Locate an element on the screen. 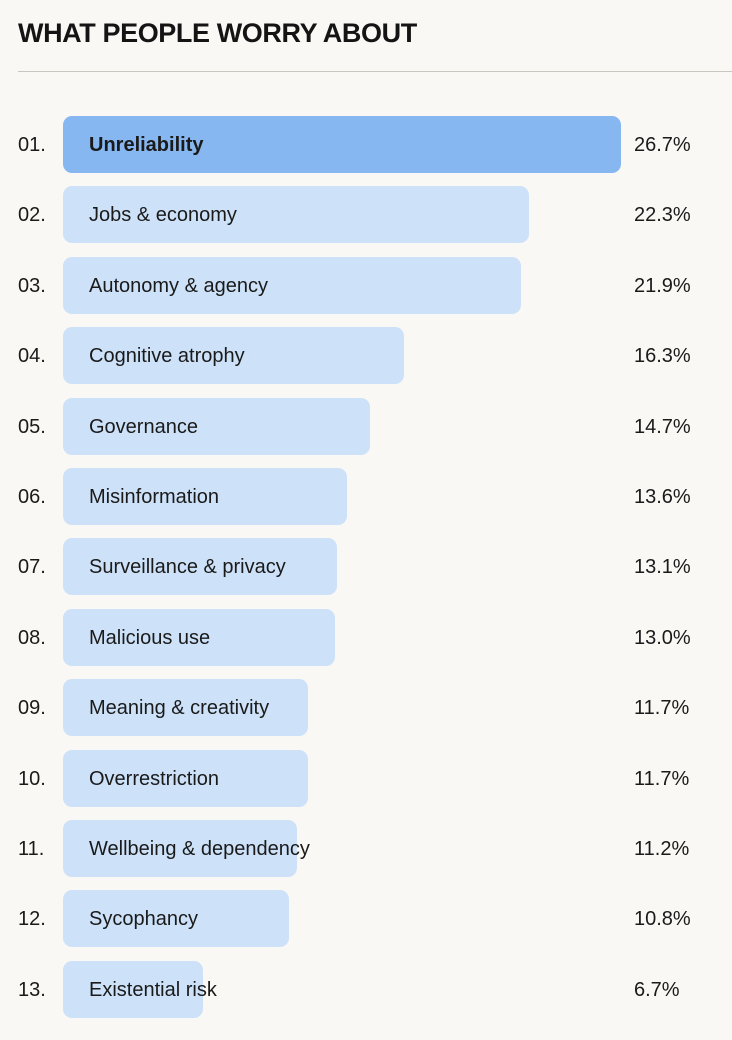  bar-label: Cognitive atrophy is located at coordinates (167, 356).